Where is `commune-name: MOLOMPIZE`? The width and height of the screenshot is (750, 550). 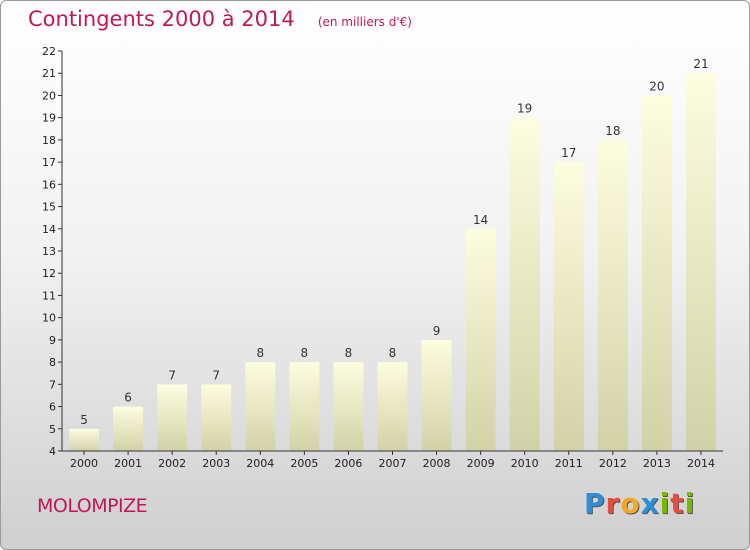
commune-name: MOLOMPIZE is located at coordinates (92, 506).